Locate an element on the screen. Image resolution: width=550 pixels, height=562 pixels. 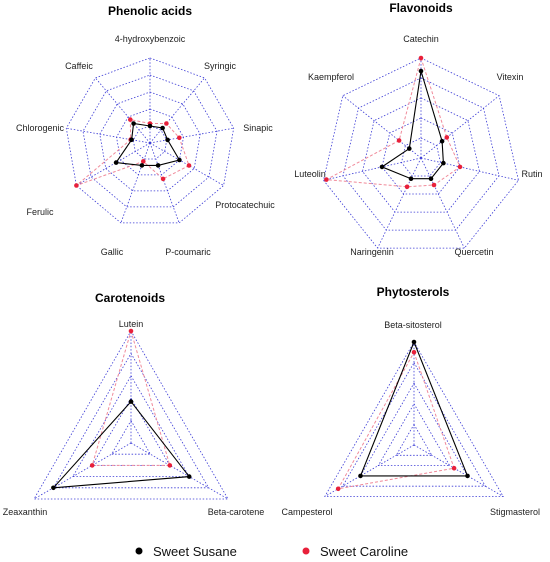
phytosterols-series-line-sweet-susane is located at coordinates (414, 408).